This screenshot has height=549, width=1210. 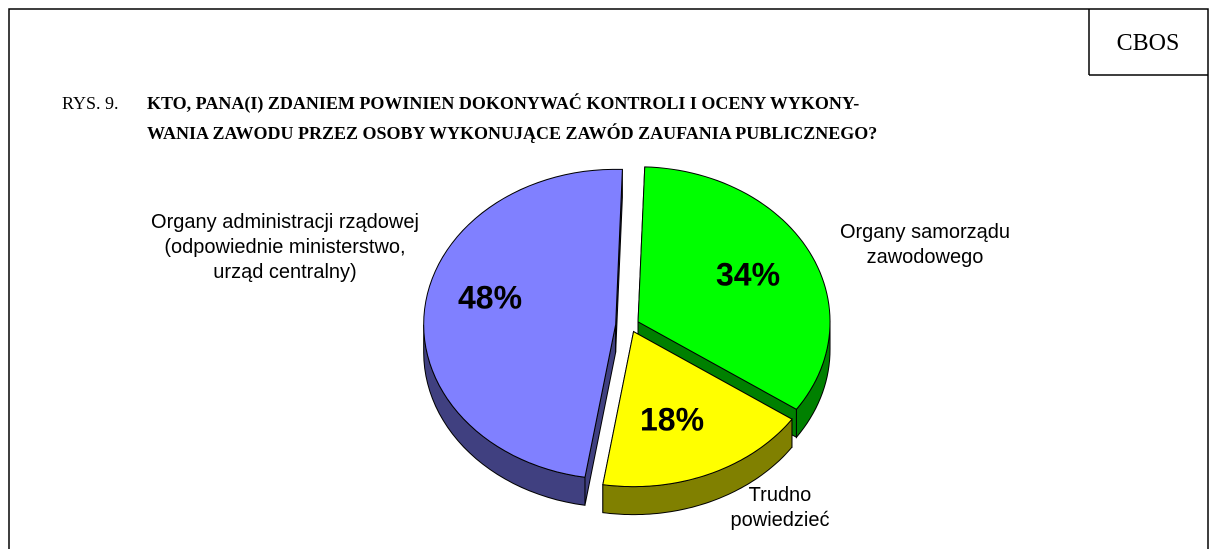 I want to click on category-label: Trudno powiedzieć, so click(x=780, y=507).